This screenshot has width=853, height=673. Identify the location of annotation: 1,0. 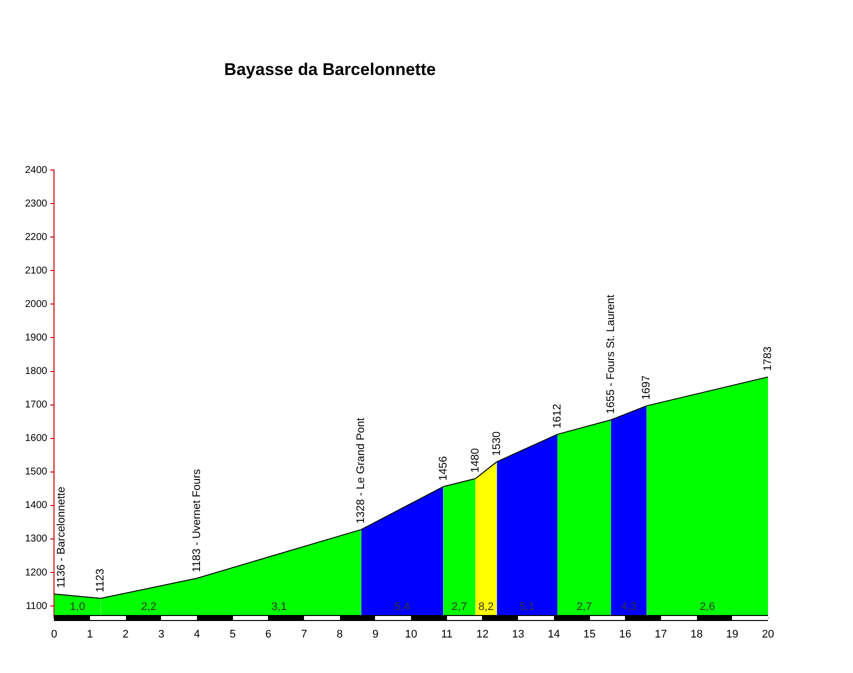
(78, 606).